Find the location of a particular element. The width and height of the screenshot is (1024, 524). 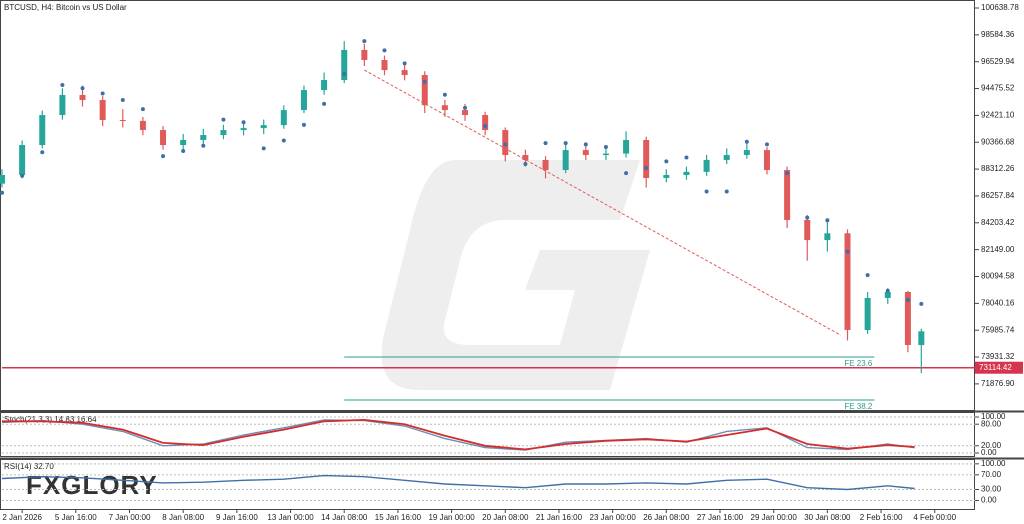

x-tick-label: 20 Jan 08:00 is located at coordinates (505, 517).